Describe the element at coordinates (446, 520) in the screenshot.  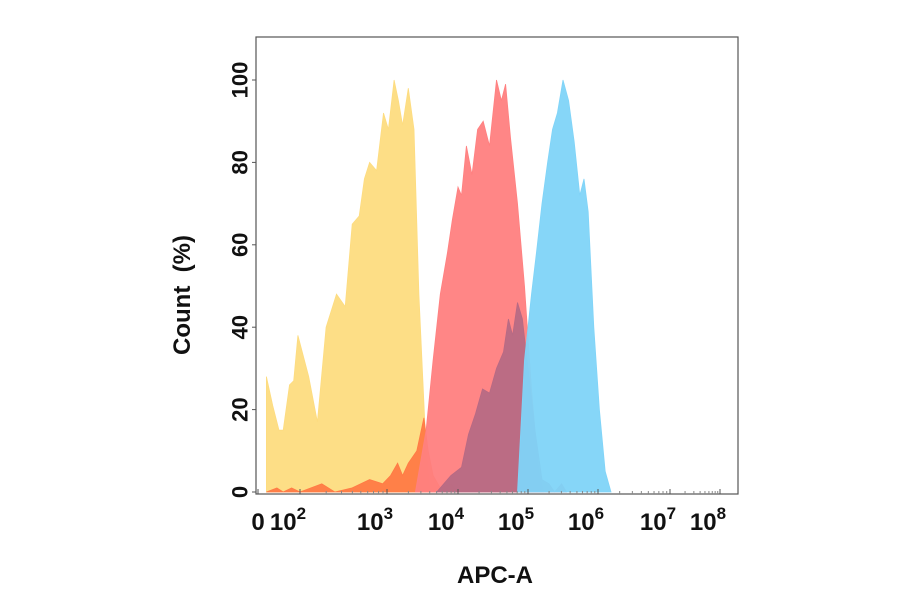
I see `x-tick-label: 10⁴` at that location.